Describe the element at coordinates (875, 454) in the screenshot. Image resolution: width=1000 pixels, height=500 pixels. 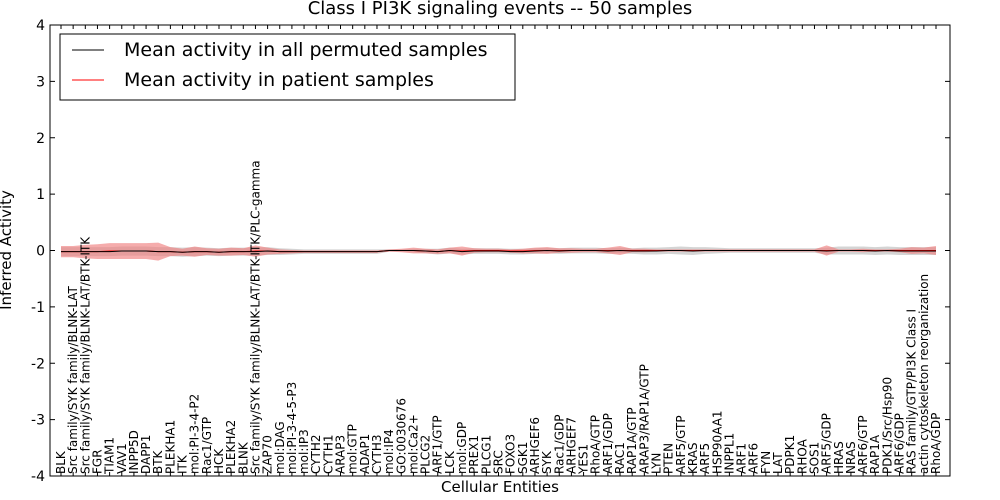
I see `x-tick-label: RAP1A` at that location.